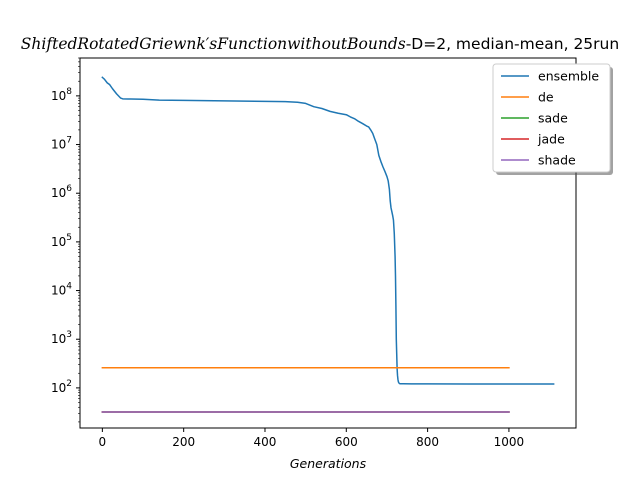  Describe the element at coordinates (568, 76) in the screenshot. I see `legend-label-ensemble: ensemble` at that location.